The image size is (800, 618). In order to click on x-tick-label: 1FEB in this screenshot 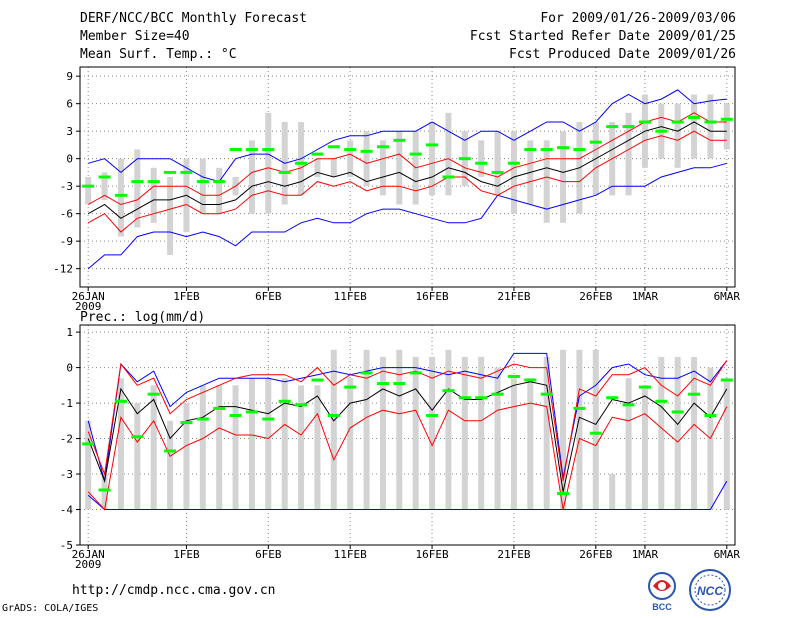, I will do `click(186, 554)`.